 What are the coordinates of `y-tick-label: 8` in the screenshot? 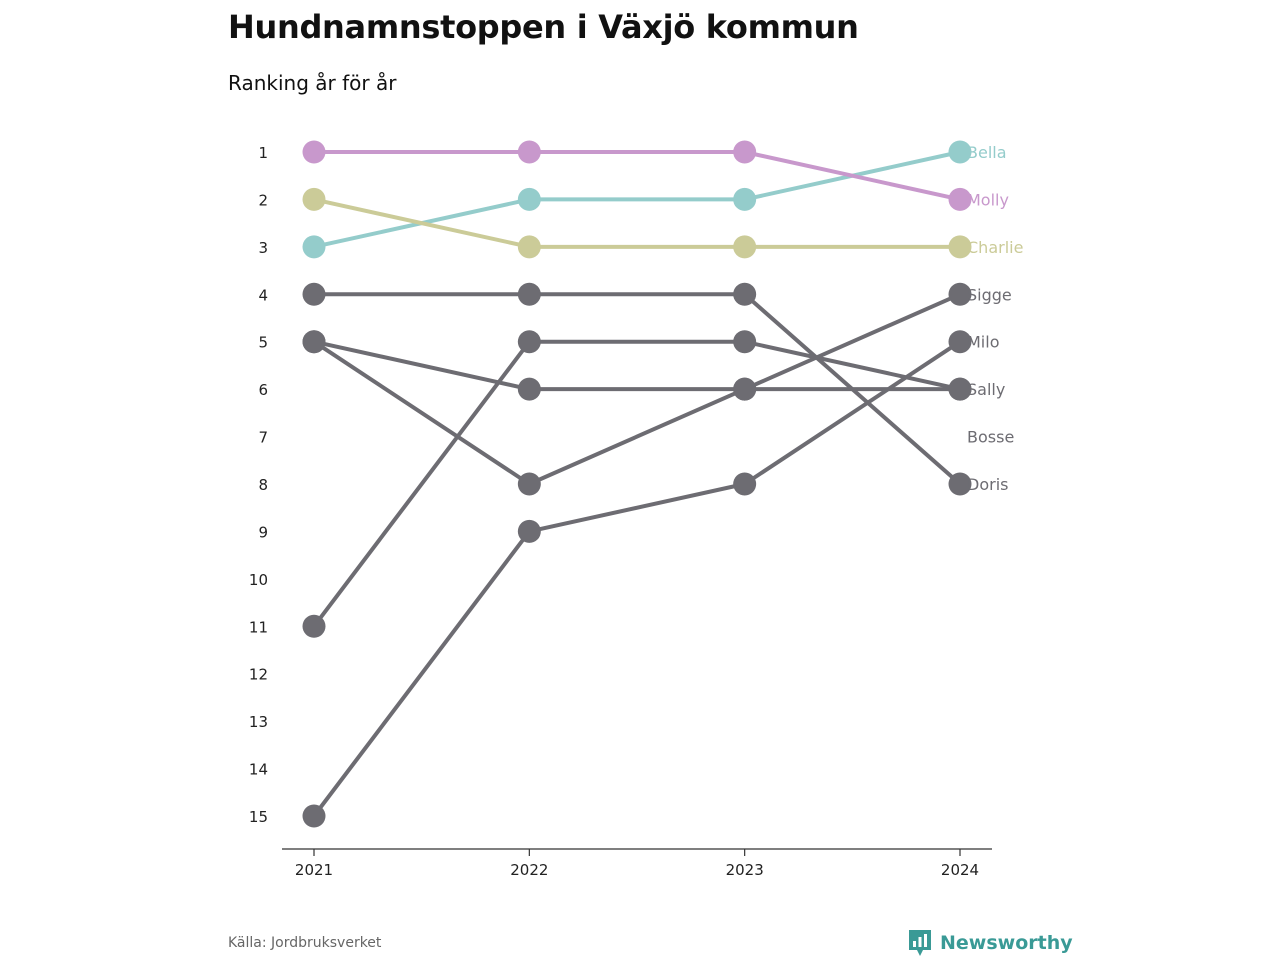 It's located at (263, 485).